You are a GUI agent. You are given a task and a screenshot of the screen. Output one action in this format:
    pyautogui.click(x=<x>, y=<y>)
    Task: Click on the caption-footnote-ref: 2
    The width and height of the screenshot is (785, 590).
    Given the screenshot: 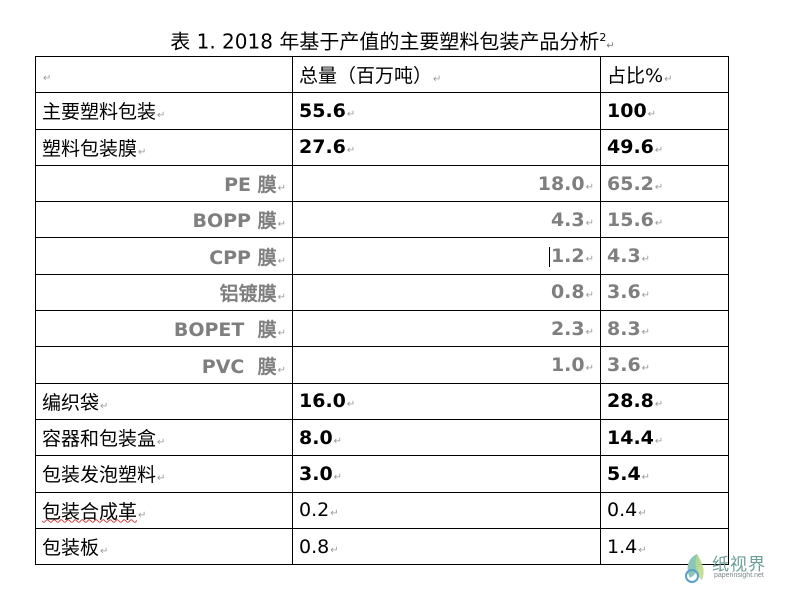 What is the action you would take?
    pyautogui.click(x=603, y=37)
    